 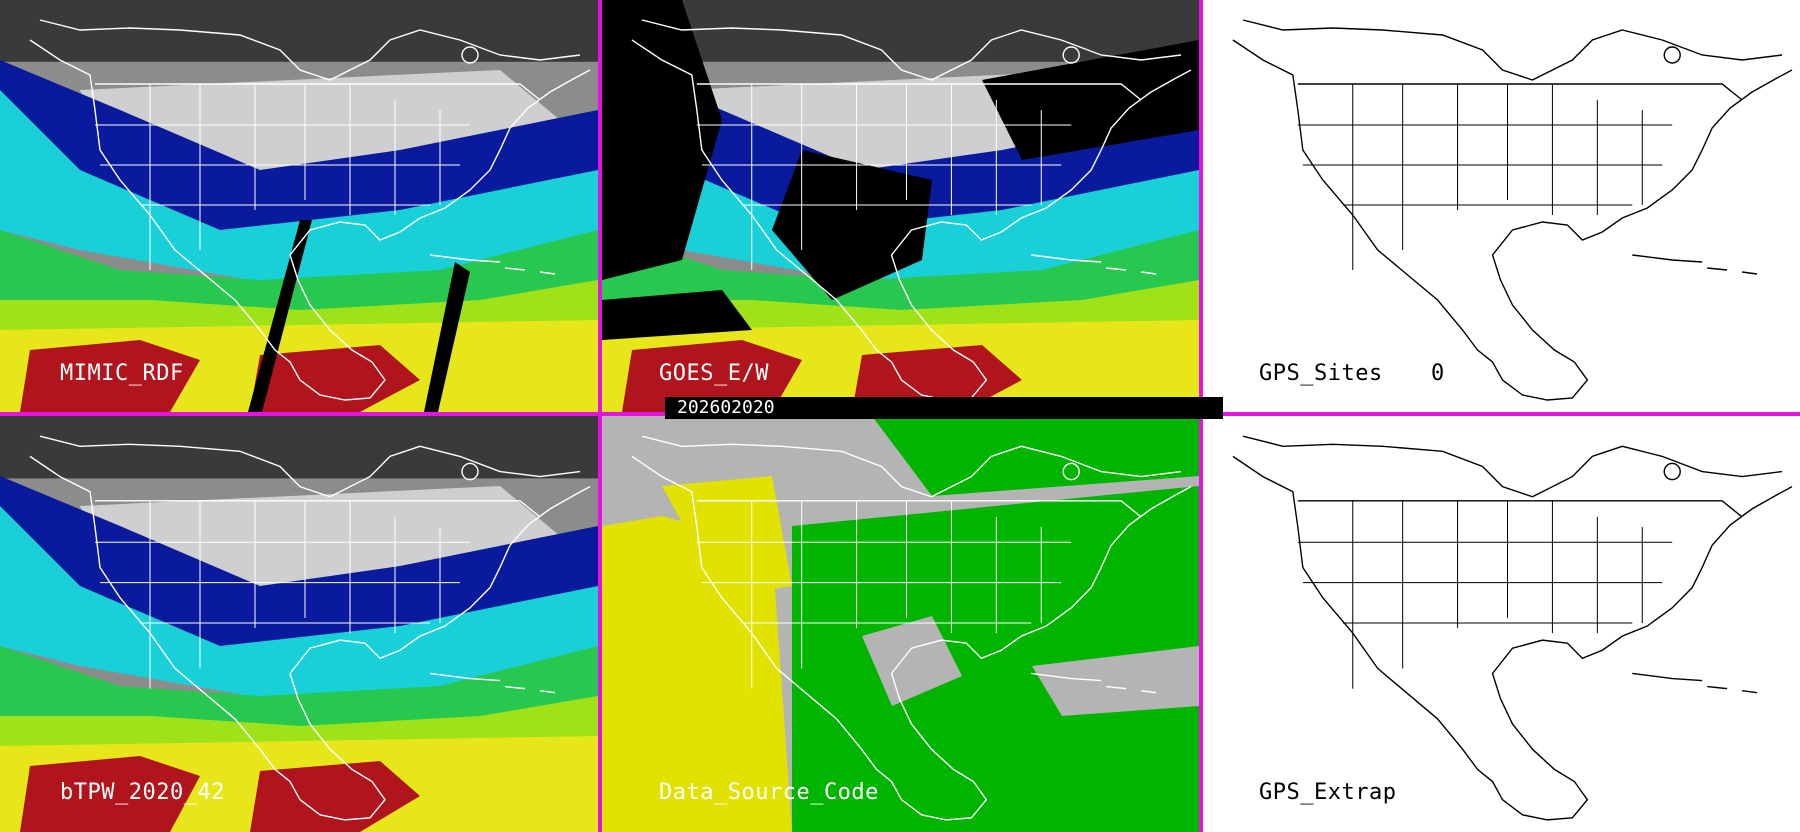 What do you see at coordinates (122, 373) in the screenshot?
I see `panel-label: MIMIC_RDF` at bounding box center [122, 373].